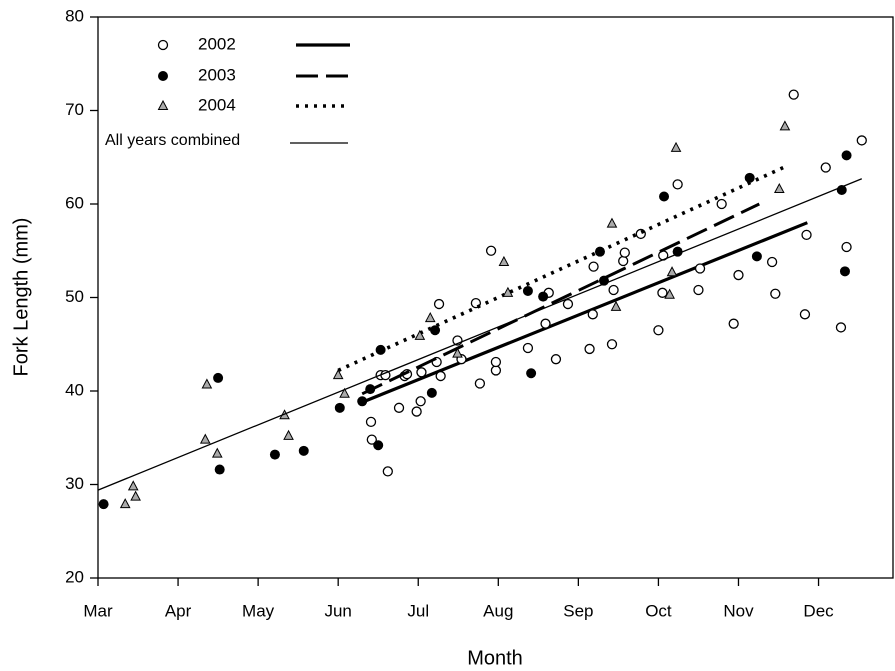 Image resolution: width=895 pixels, height=671 pixels. I want to click on x-tick-label: Jun, so click(337, 610).